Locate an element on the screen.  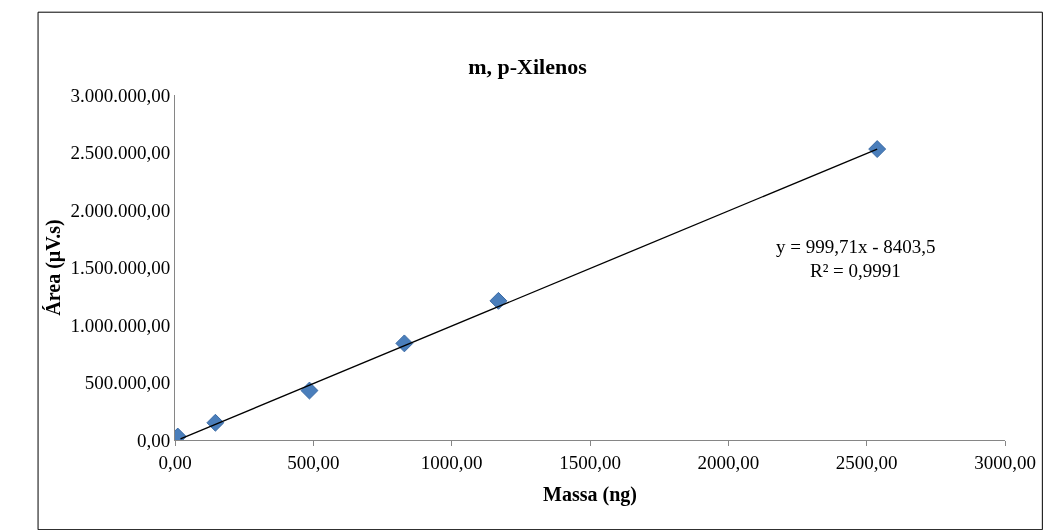
y-tick-label: 500.000,00 is located at coordinates (127, 383).